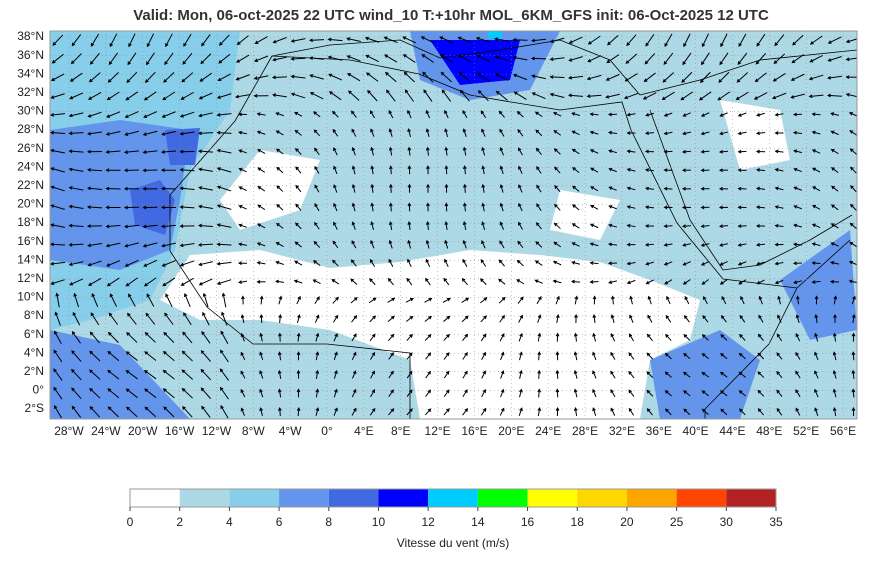 Image resolution: width=873 pixels, height=563 pixels. What do you see at coordinates (696, 431) in the screenshot?
I see `lon-label: 40°E` at bounding box center [696, 431].